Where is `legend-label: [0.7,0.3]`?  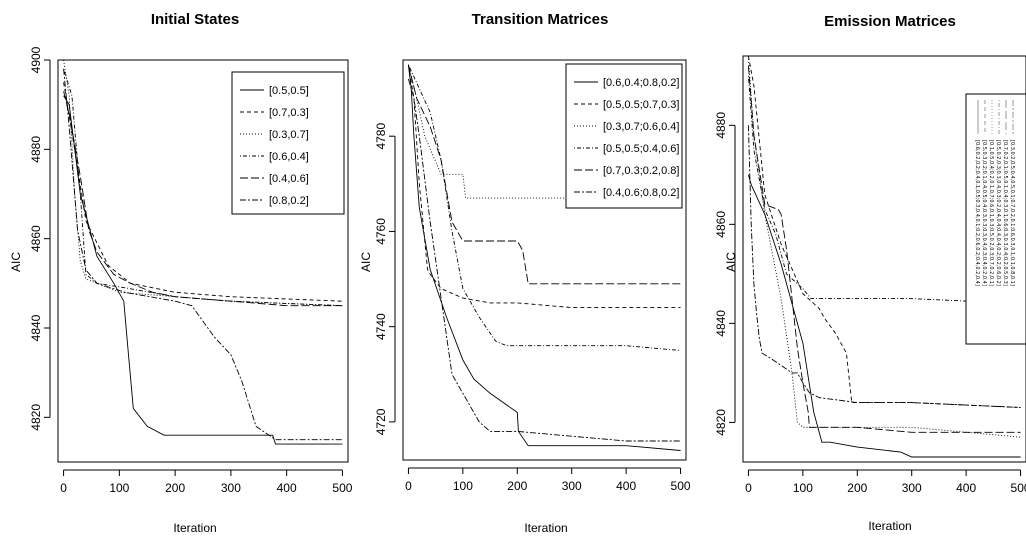
legend-label: [0.7,0.3] is located at coordinates (289, 113).